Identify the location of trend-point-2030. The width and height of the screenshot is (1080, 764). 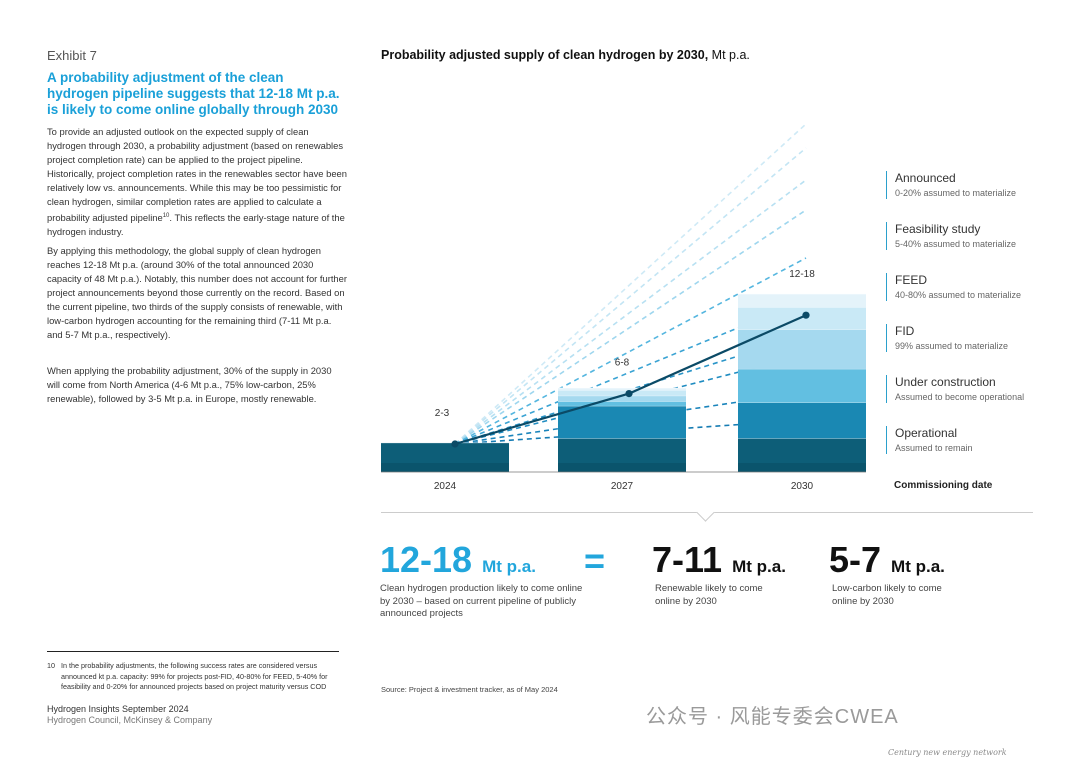
(806, 315).